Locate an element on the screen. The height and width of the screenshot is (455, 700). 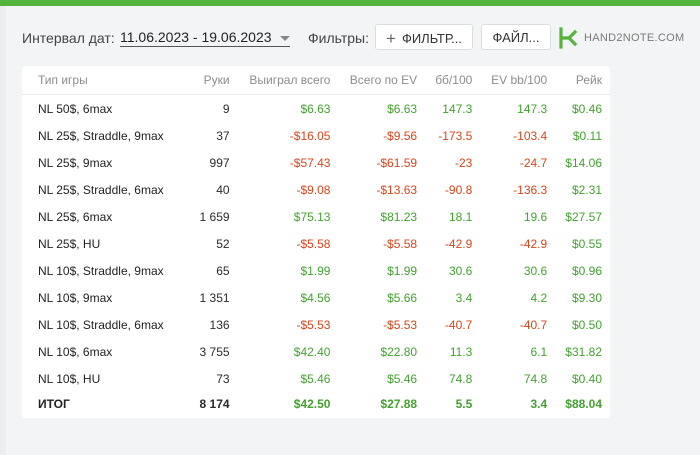
cell-hands: 136 is located at coordinates (219, 324).